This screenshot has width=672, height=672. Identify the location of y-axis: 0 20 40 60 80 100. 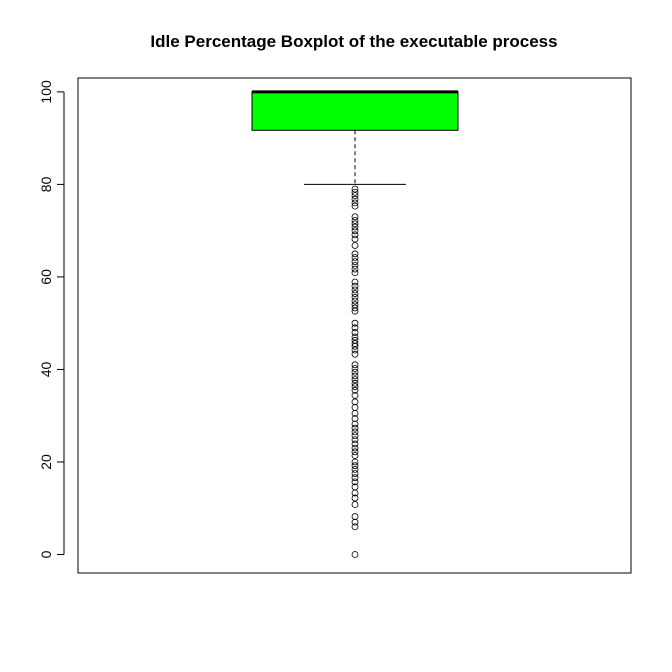
(51, 319).